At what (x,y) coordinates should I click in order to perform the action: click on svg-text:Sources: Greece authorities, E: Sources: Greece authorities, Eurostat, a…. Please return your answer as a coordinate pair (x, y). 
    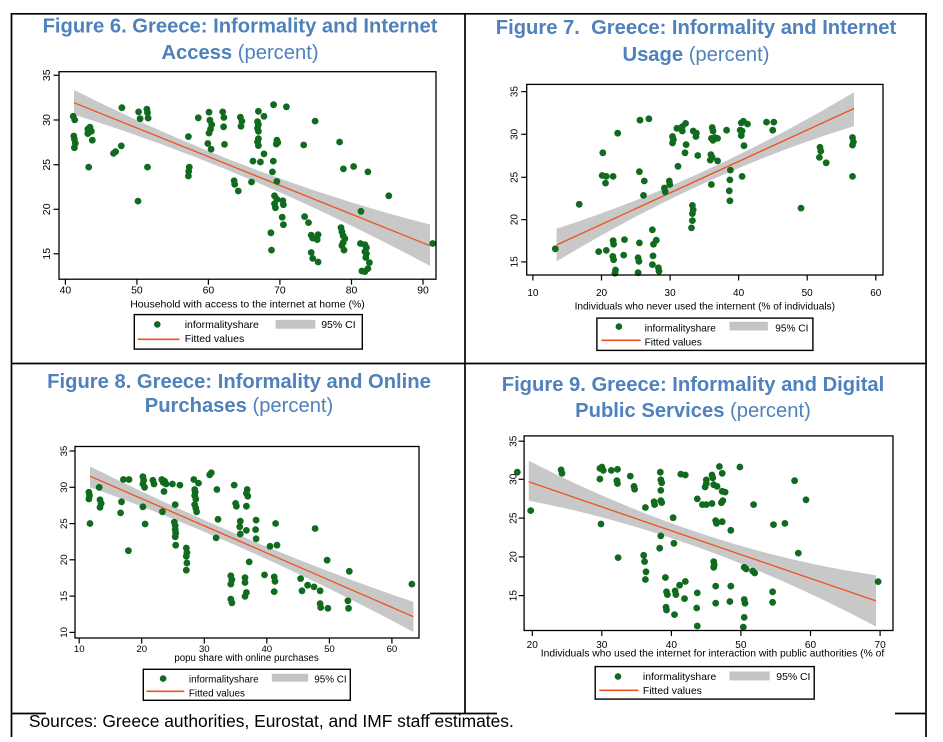
    Looking at the image, I should click on (271, 721).